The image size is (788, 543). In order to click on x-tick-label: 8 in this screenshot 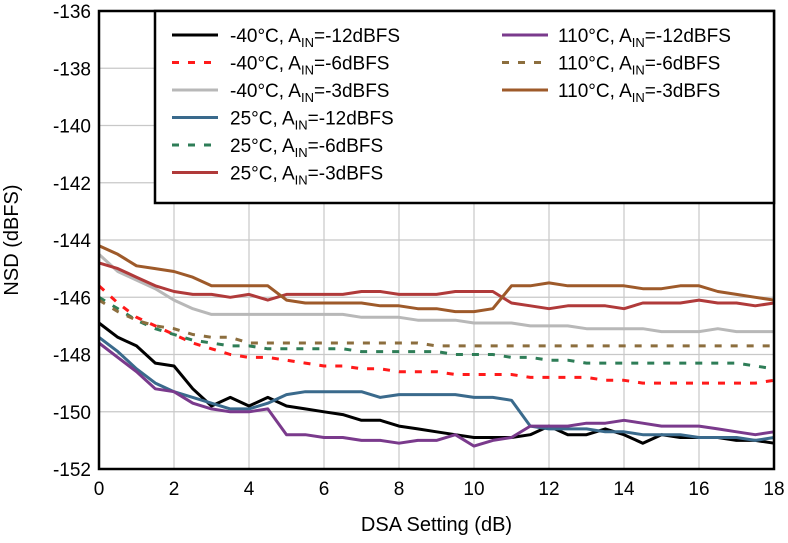, I will do `click(399, 489)`.